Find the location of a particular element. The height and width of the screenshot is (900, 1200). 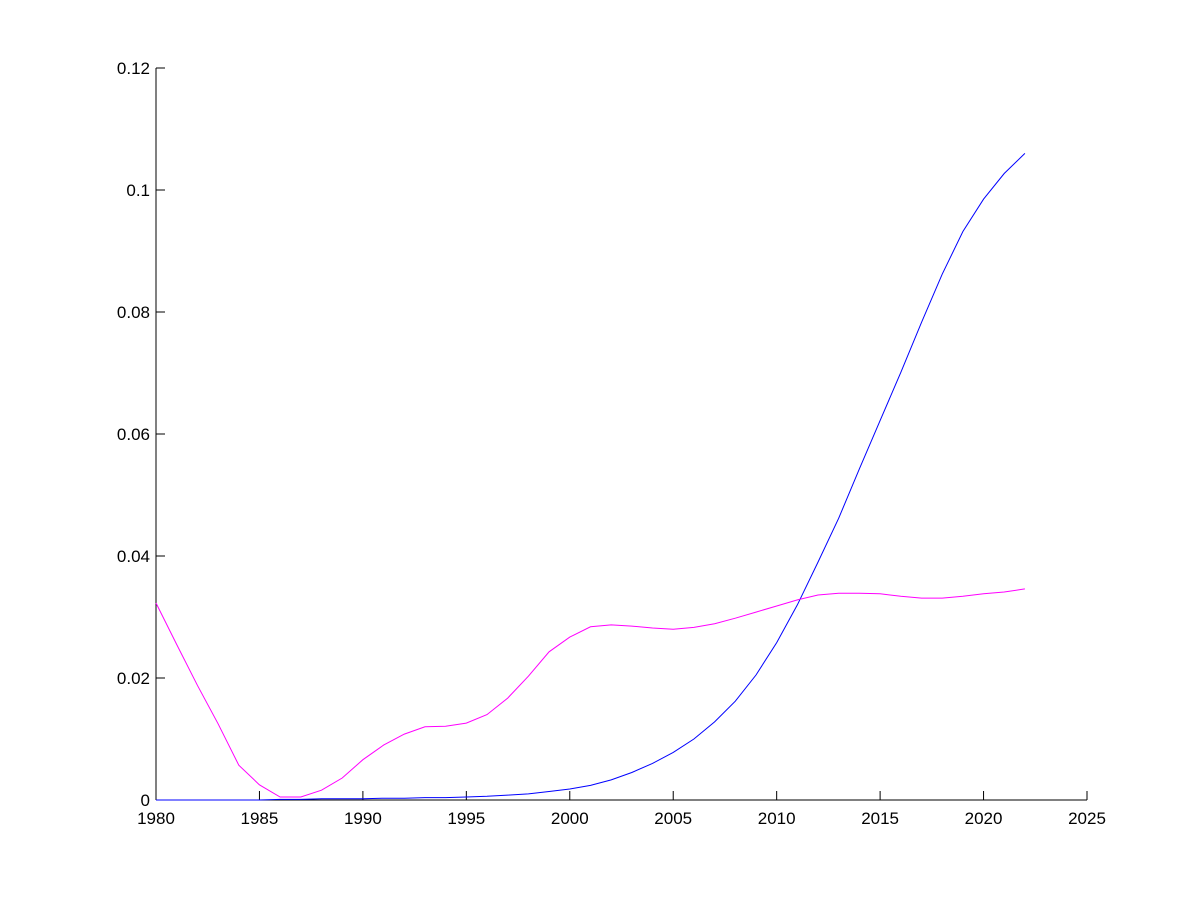

y-tick-label: 0.04 is located at coordinates (133, 556).